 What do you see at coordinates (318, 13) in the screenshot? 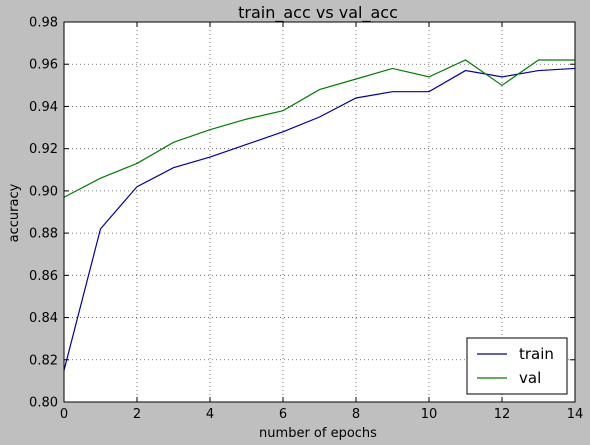
I see `chart-title: train_acc vs val_acc` at bounding box center [318, 13].